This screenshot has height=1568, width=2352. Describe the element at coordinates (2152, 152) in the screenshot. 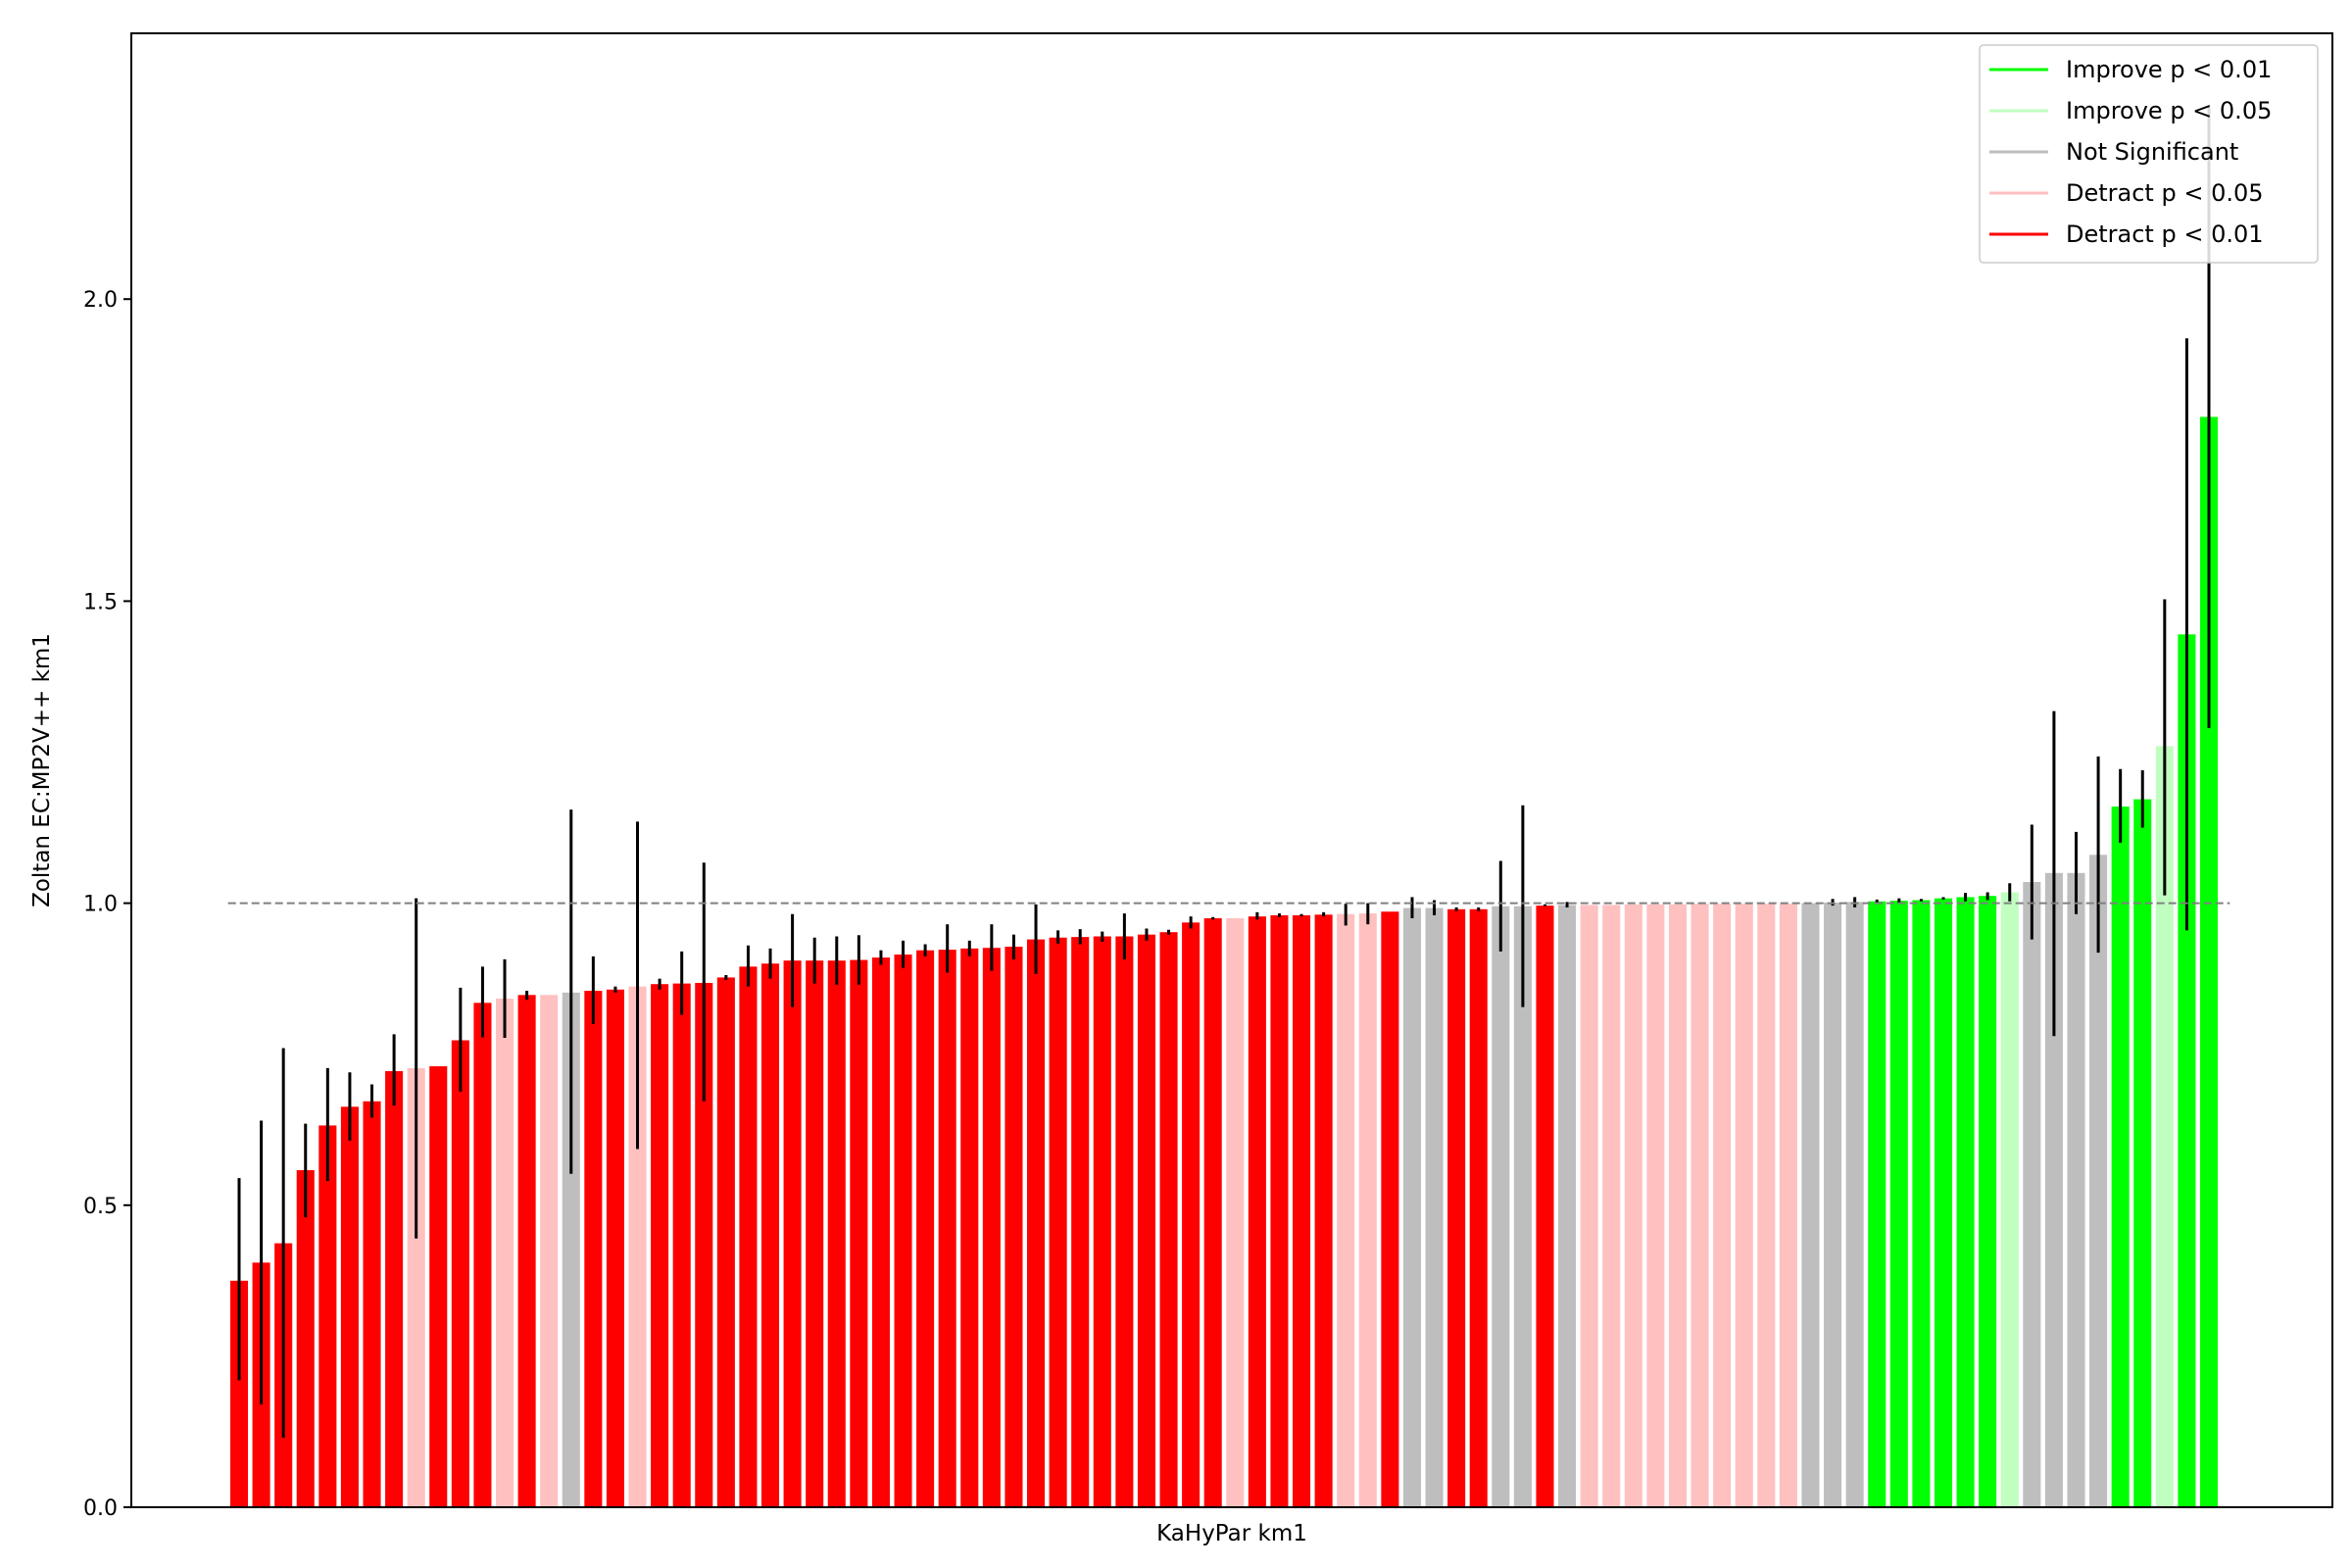

I see `legend-label: Not Significant` at that location.